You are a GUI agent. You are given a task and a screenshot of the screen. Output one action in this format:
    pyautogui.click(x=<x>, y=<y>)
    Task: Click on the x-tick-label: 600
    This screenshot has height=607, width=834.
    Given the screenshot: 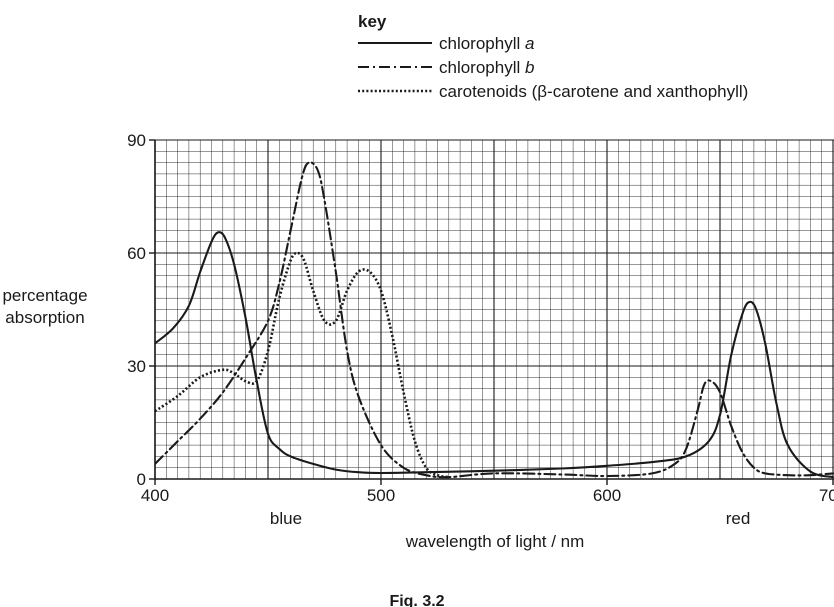 What is the action you would take?
    pyautogui.click(x=607, y=495)
    